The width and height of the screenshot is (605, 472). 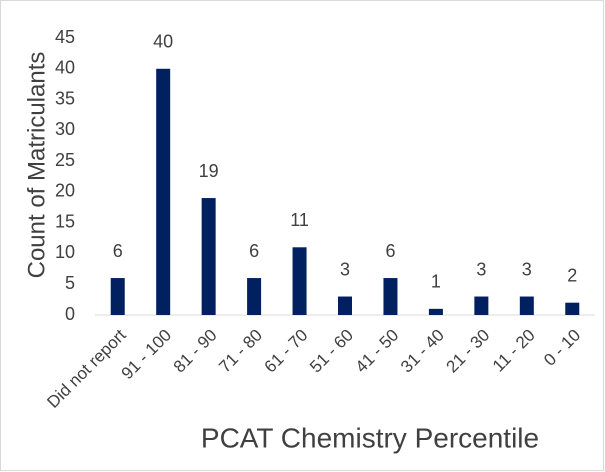 I want to click on data-label: 1, so click(x=436, y=282).